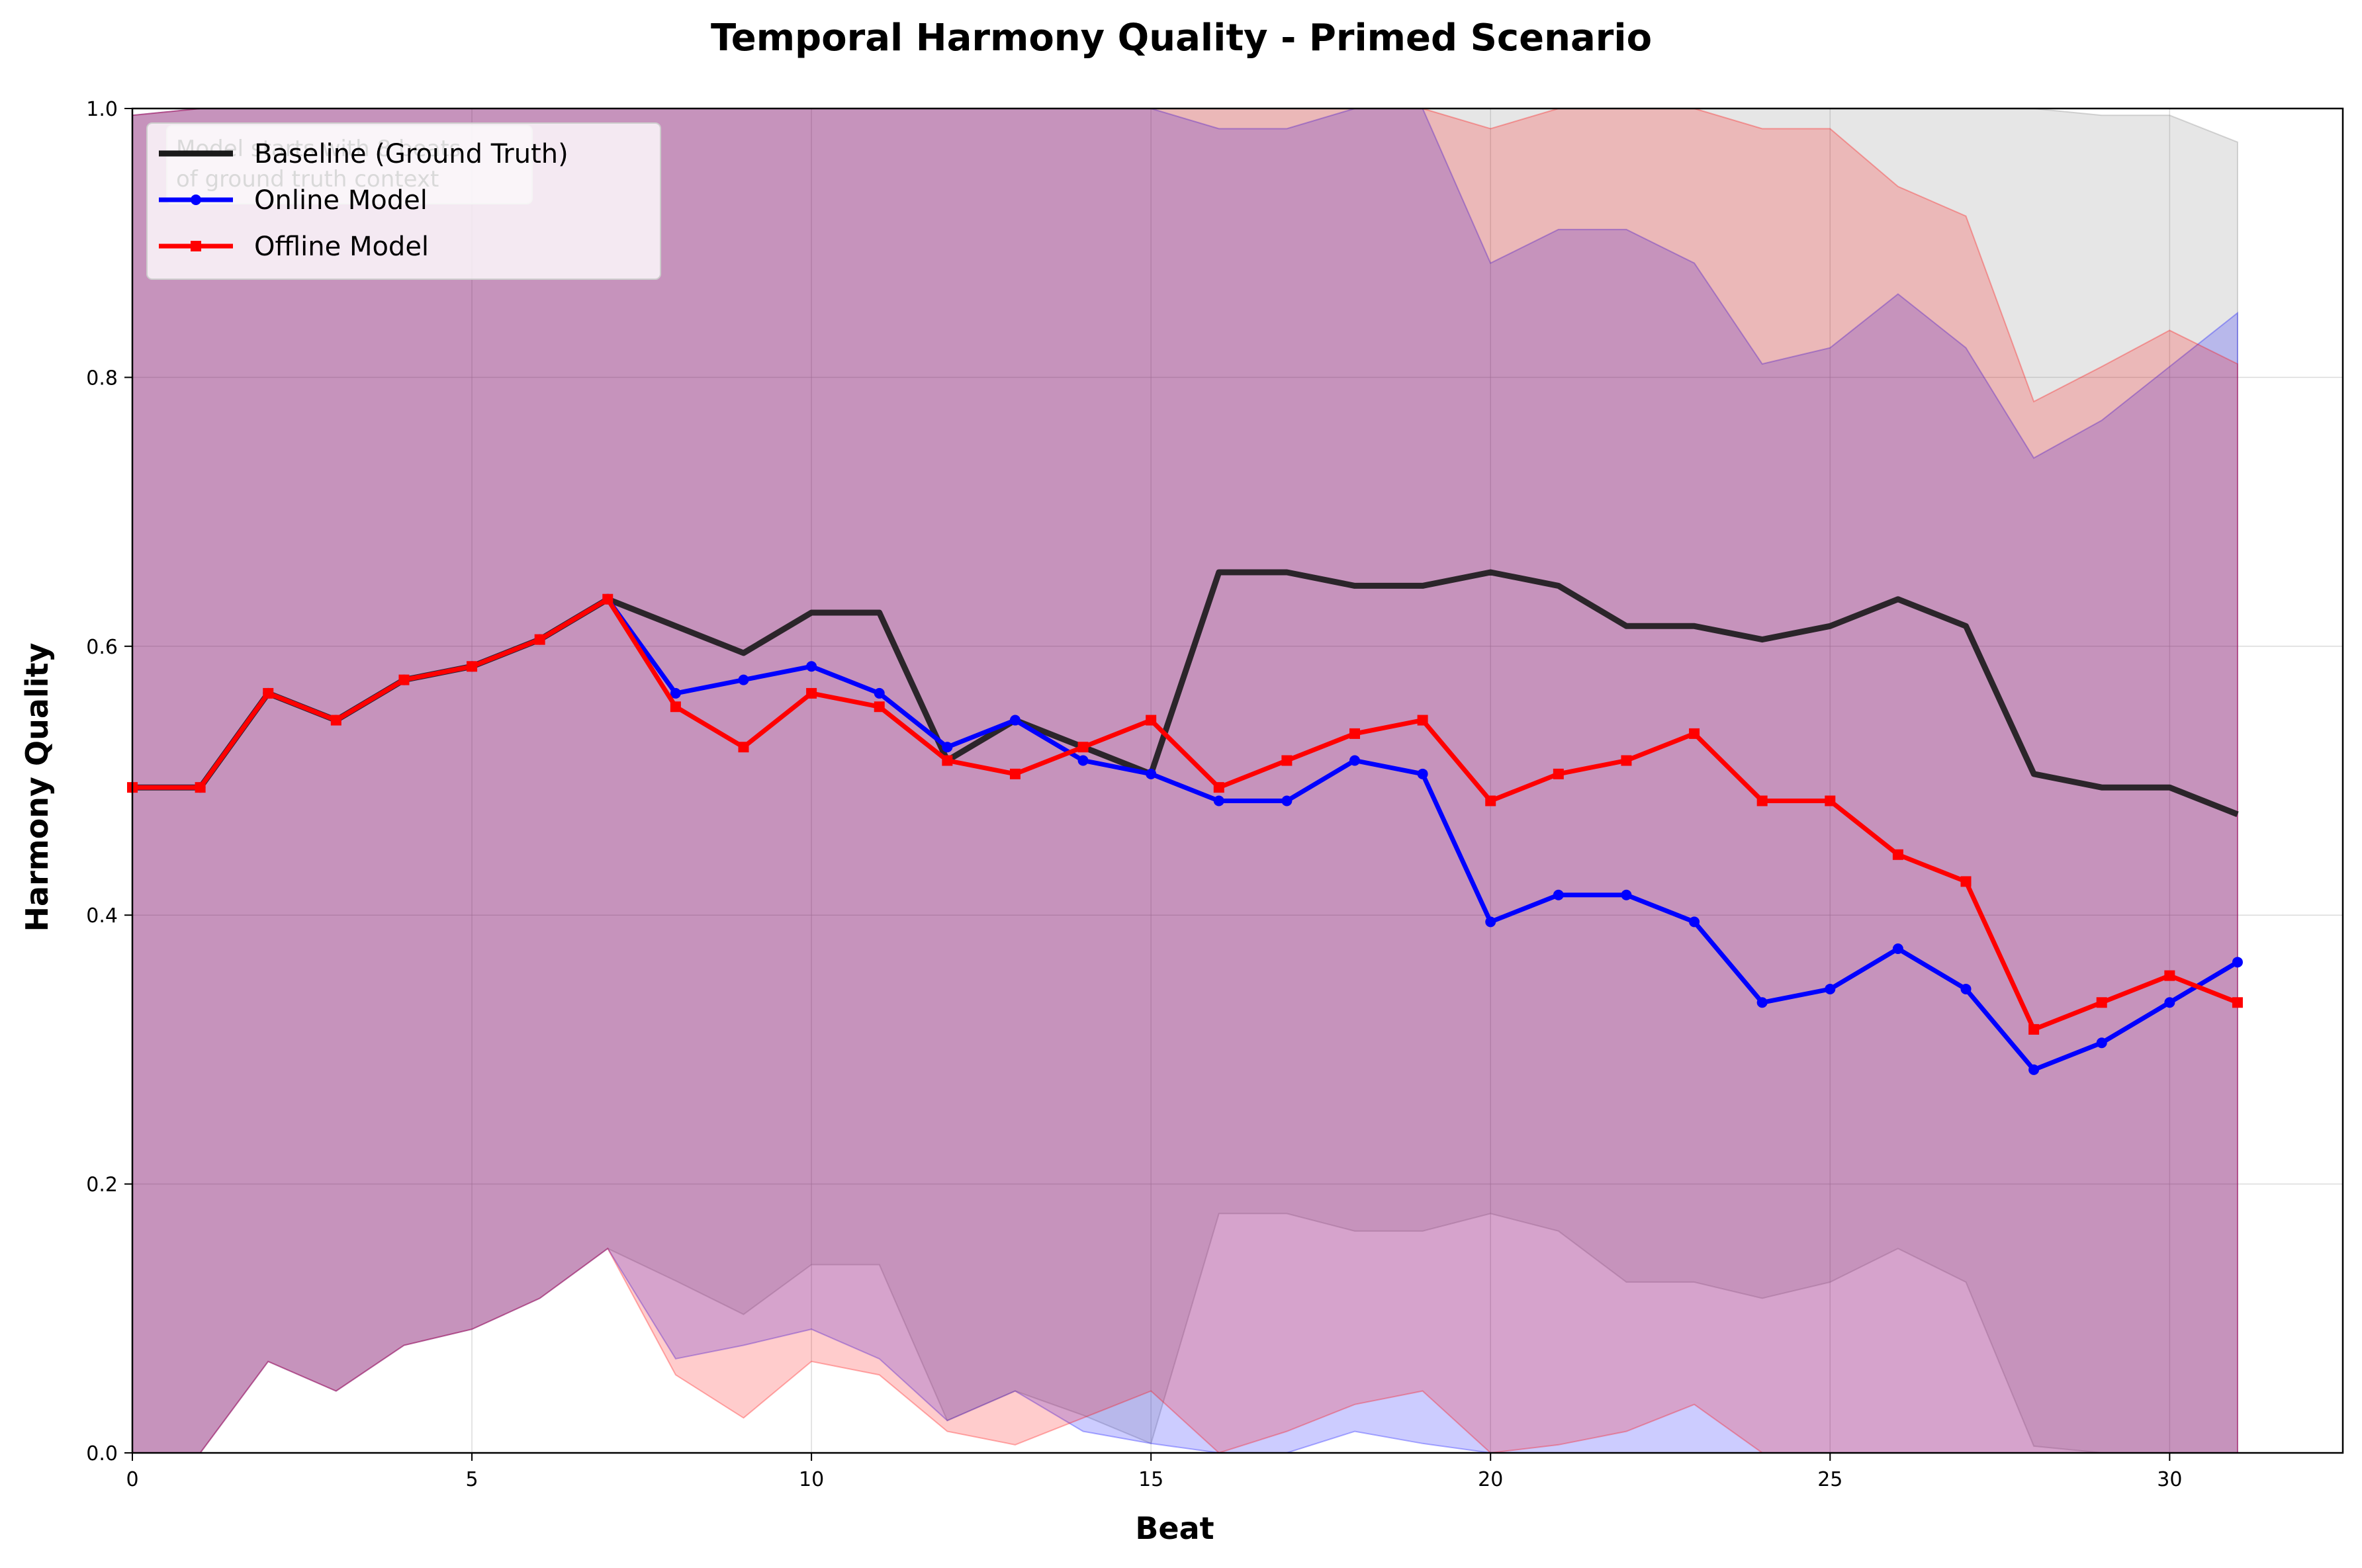  Describe the element at coordinates (1150, 1480) in the screenshot. I see `x-tick-label: 15` at that location.